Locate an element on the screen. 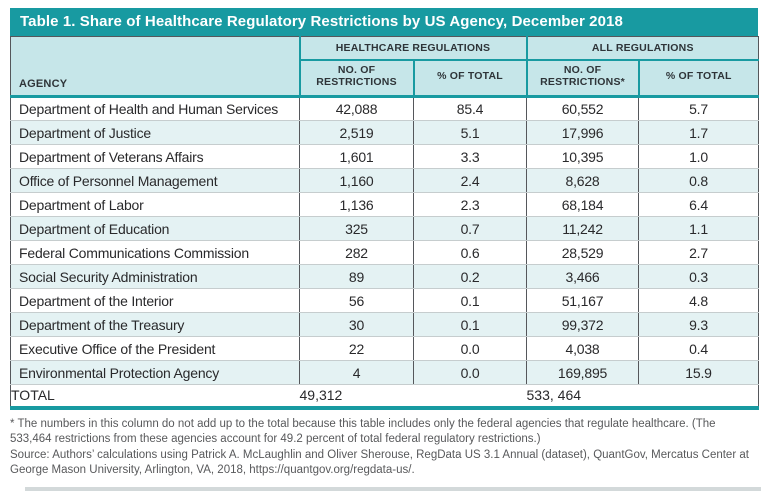 The width and height of the screenshot is (768, 491). column-header-all-pct: % OF TOTAL is located at coordinates (698, 78).